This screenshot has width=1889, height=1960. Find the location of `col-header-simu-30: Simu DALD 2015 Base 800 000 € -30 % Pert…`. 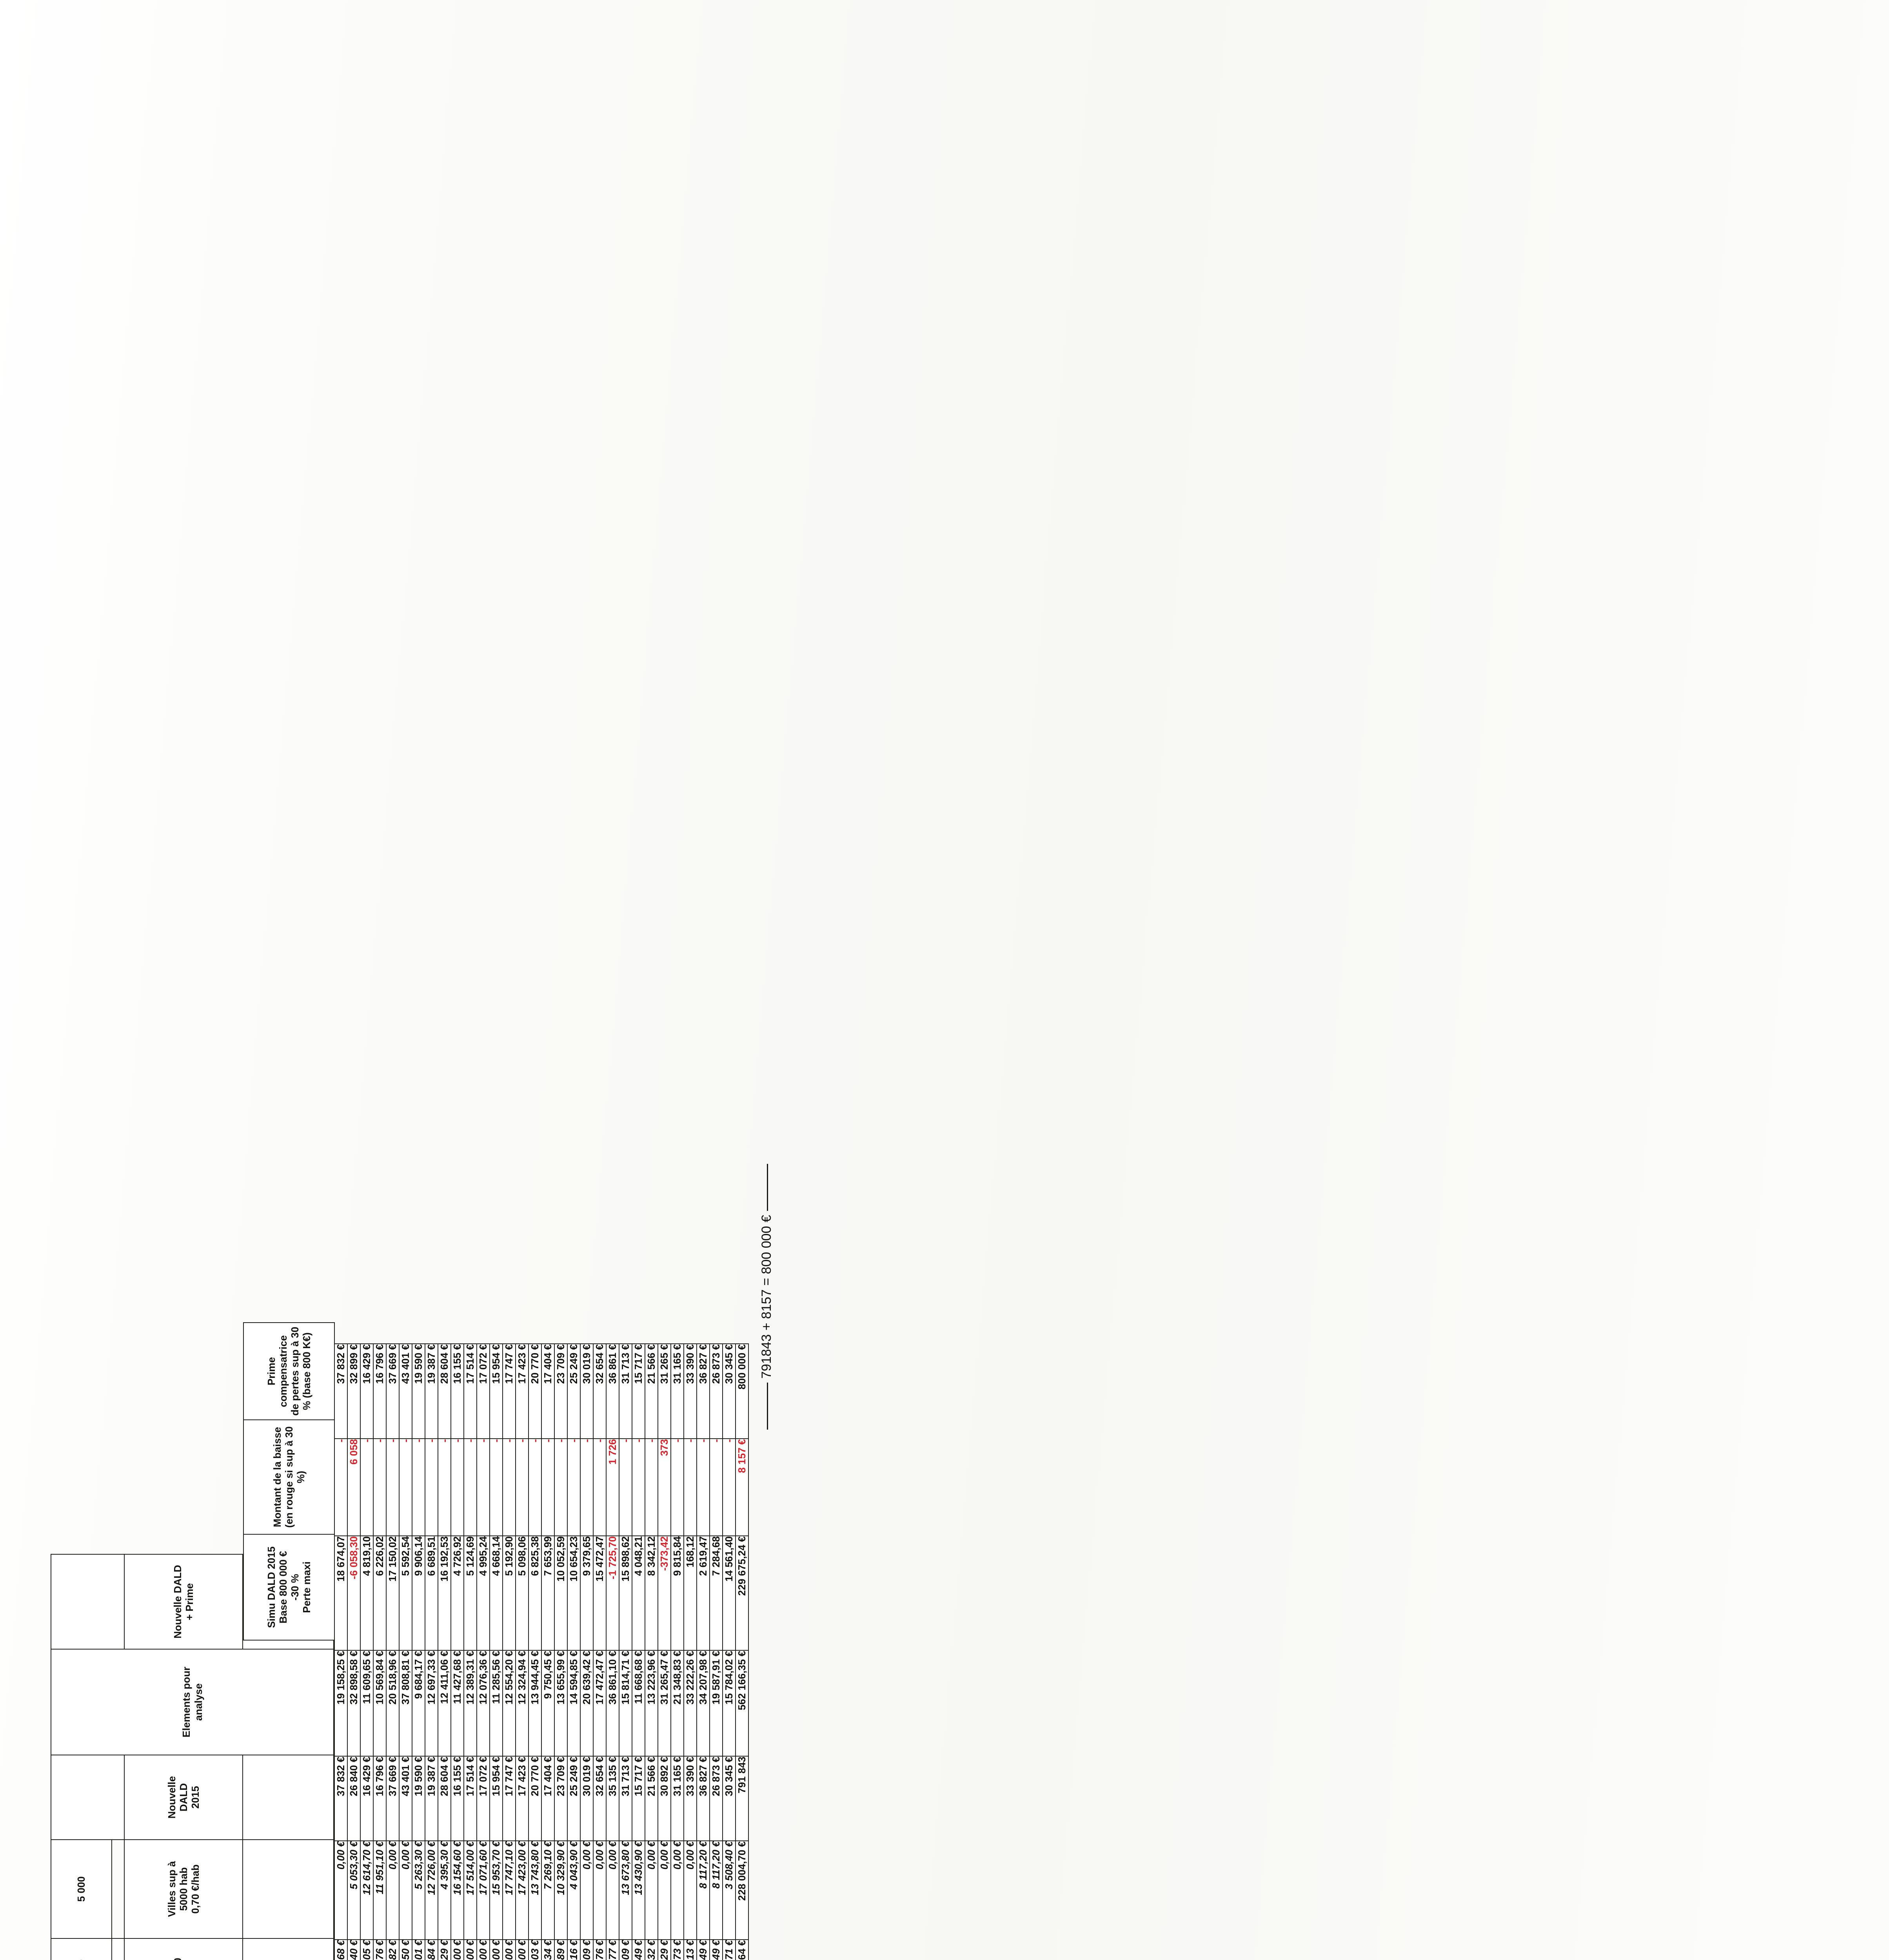

col-header-simu-30: Simu DALD 2015 Base 800 000 € -30 % Pert… is located at coordinates (289, 1587).